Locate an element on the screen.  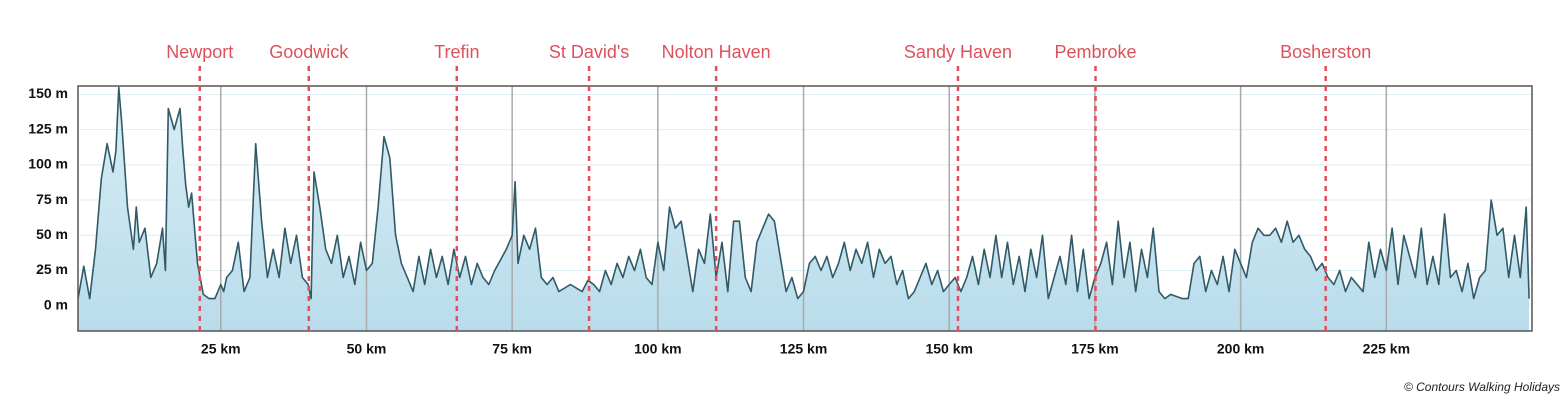
place-label: St David's is located at coordinates (589, 52).